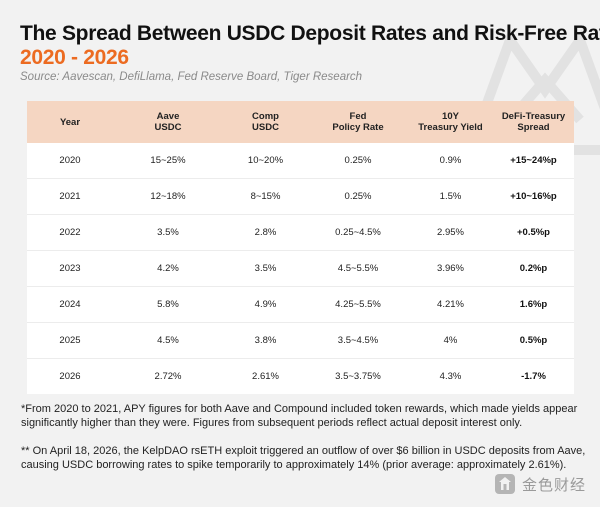 The height and width of the screenshot is (507, 600). What do you see at coordinates (70, 196) in the screenshot?
I see `cell-year: 2021` at bounding box center [70, 196].